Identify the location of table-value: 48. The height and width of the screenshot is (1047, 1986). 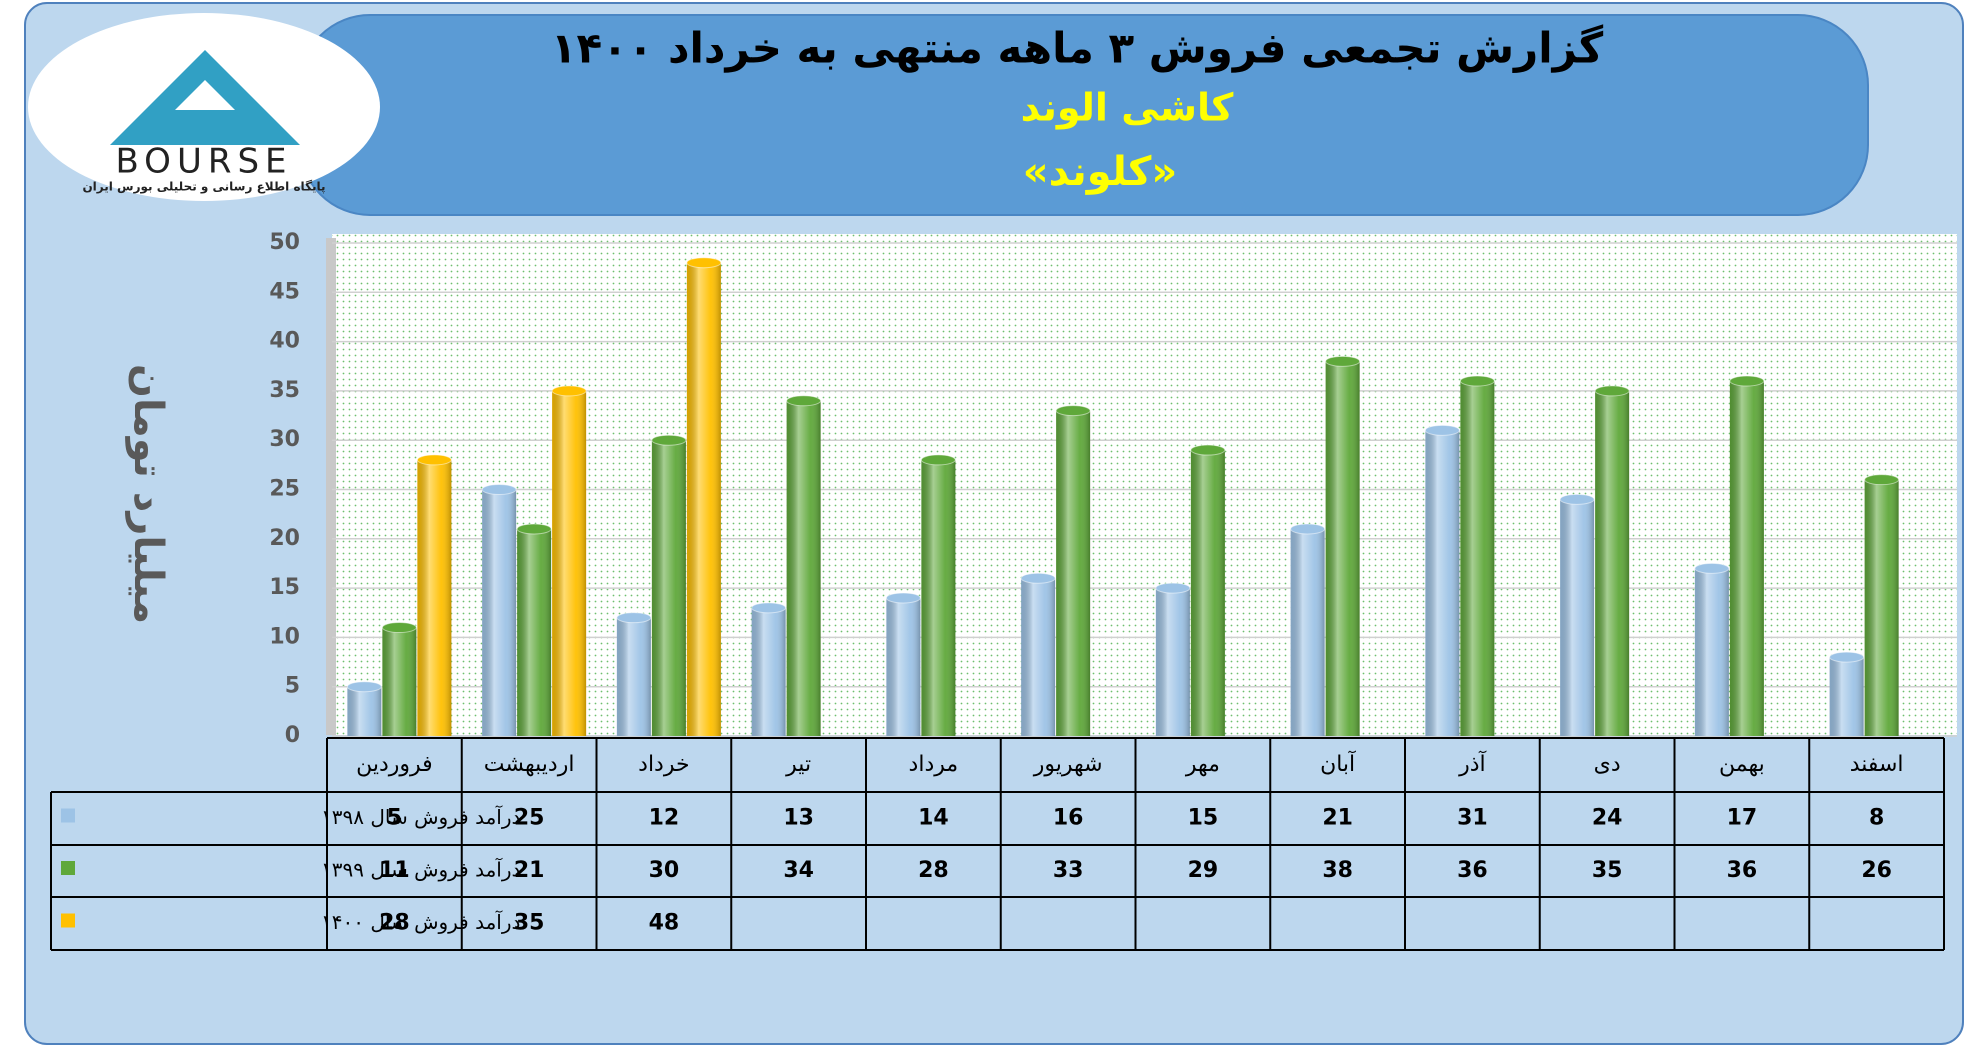
(664, 923).